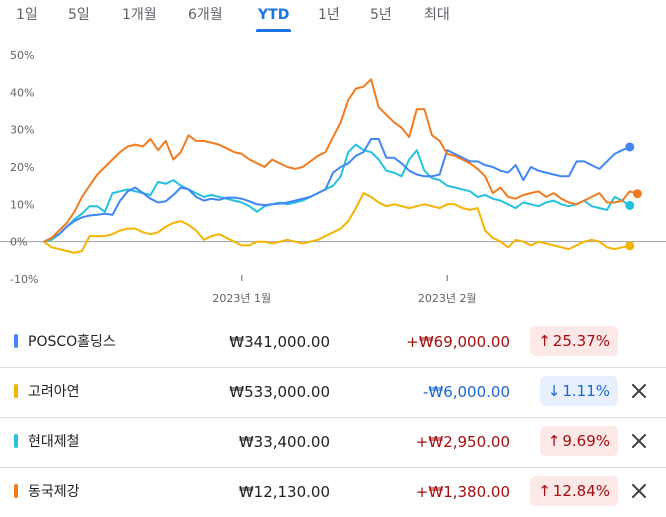  Describe the element at coordinates (72, 342) in the screenshot. I see `stock-name: POSCO홀딩스` at that location.